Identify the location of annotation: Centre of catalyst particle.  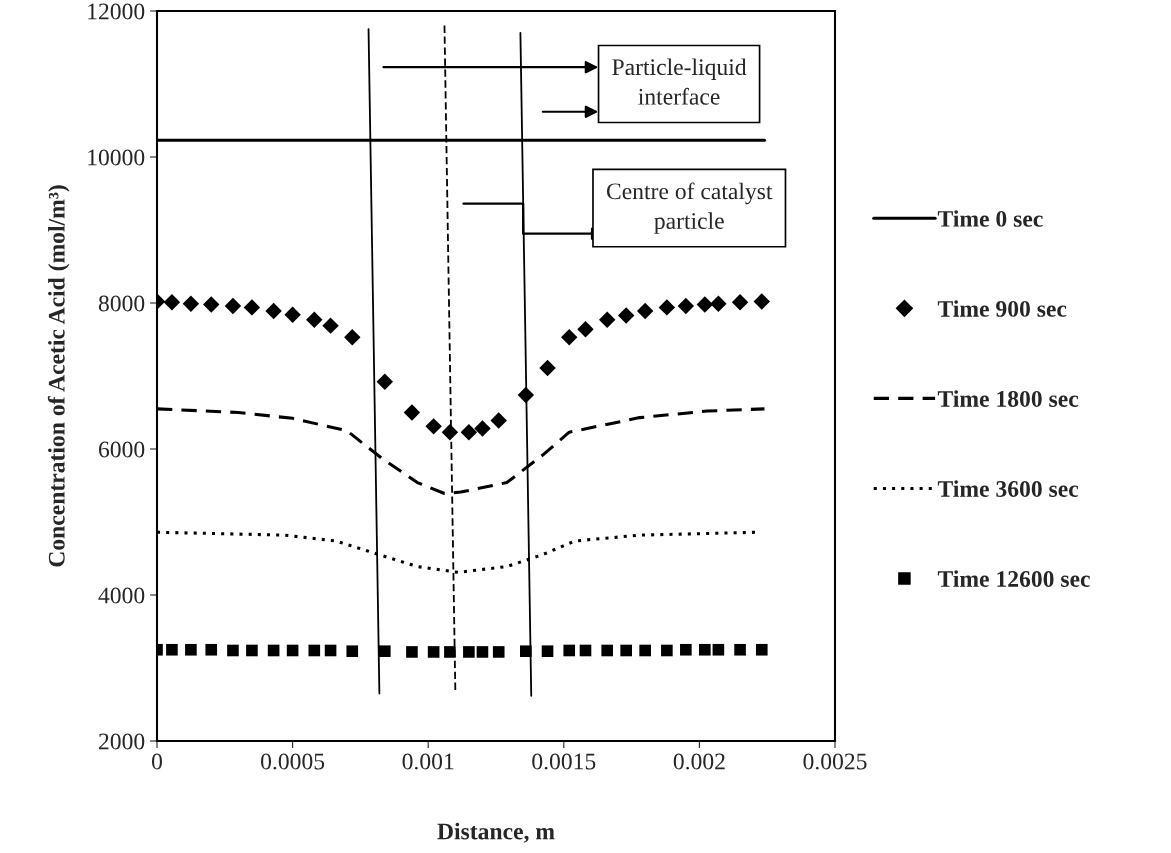
(689, 208).